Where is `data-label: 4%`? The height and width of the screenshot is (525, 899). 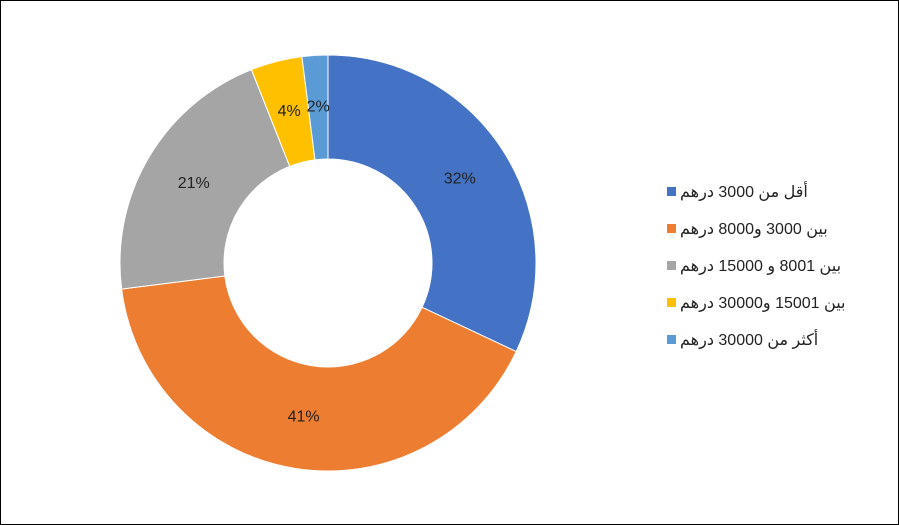
data-label: 4% is located at coordinates (289, 111).